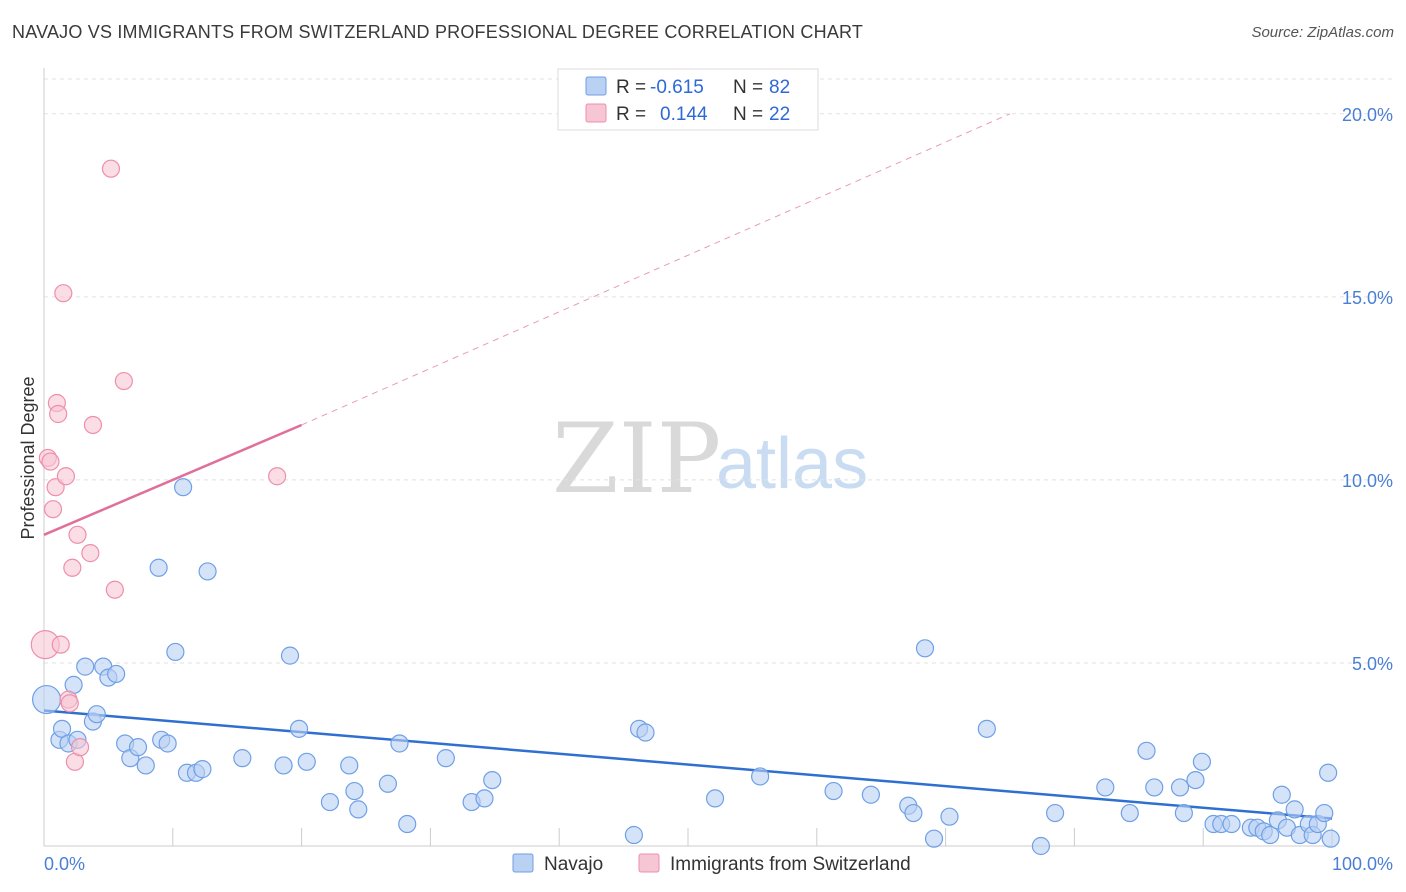  Describe the element at coordinates (28, 457) in the screenshot. I see `y-axis-label: Professional Degree` at that location.